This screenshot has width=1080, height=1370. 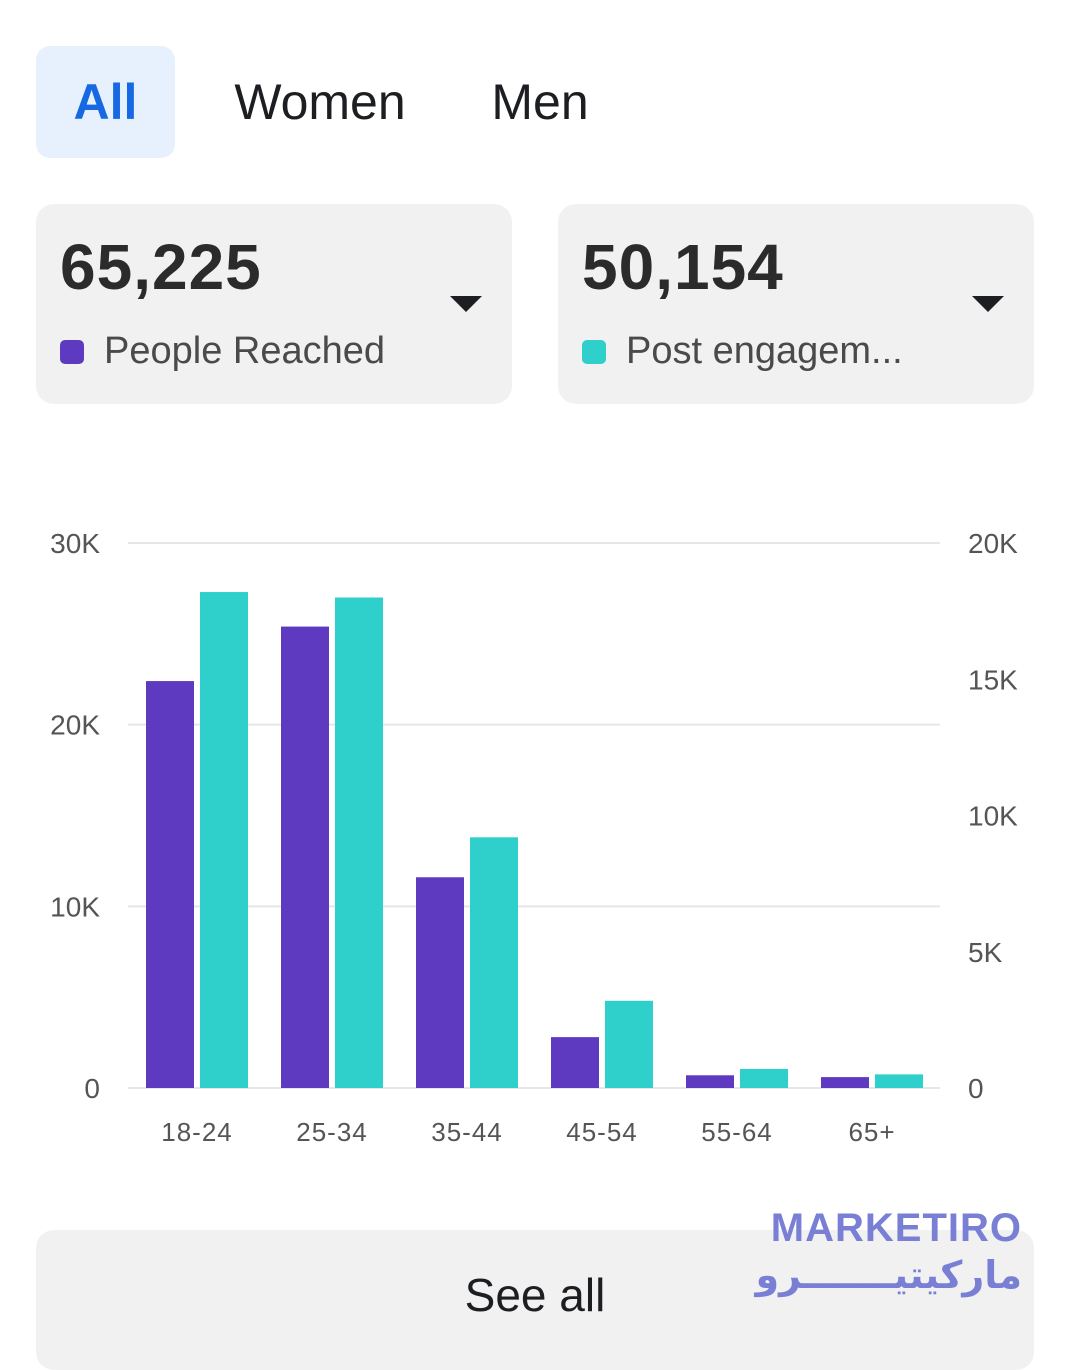 What do you see at coordinates (871, 1132) in the screenshot?
I see `x-tick-label: 65+` at bounding box center [871, 1132].